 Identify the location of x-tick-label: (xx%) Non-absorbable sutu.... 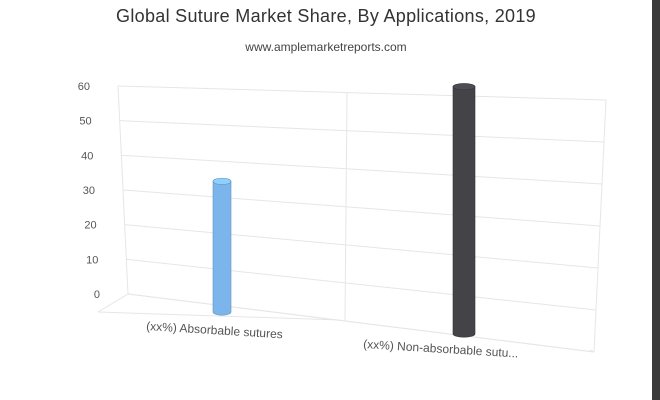
(441, 348).